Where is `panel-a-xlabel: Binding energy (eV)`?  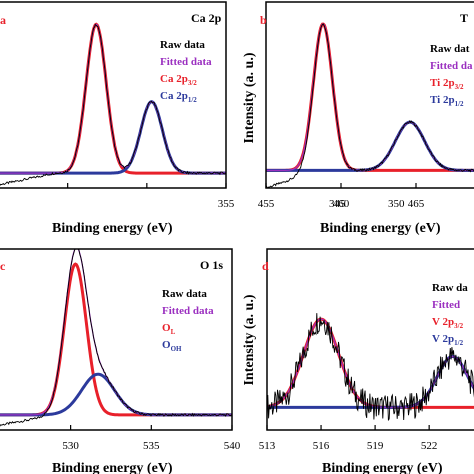
panel-a-xlabel: Binding energy (eV) is located at coordinates (112, 228).